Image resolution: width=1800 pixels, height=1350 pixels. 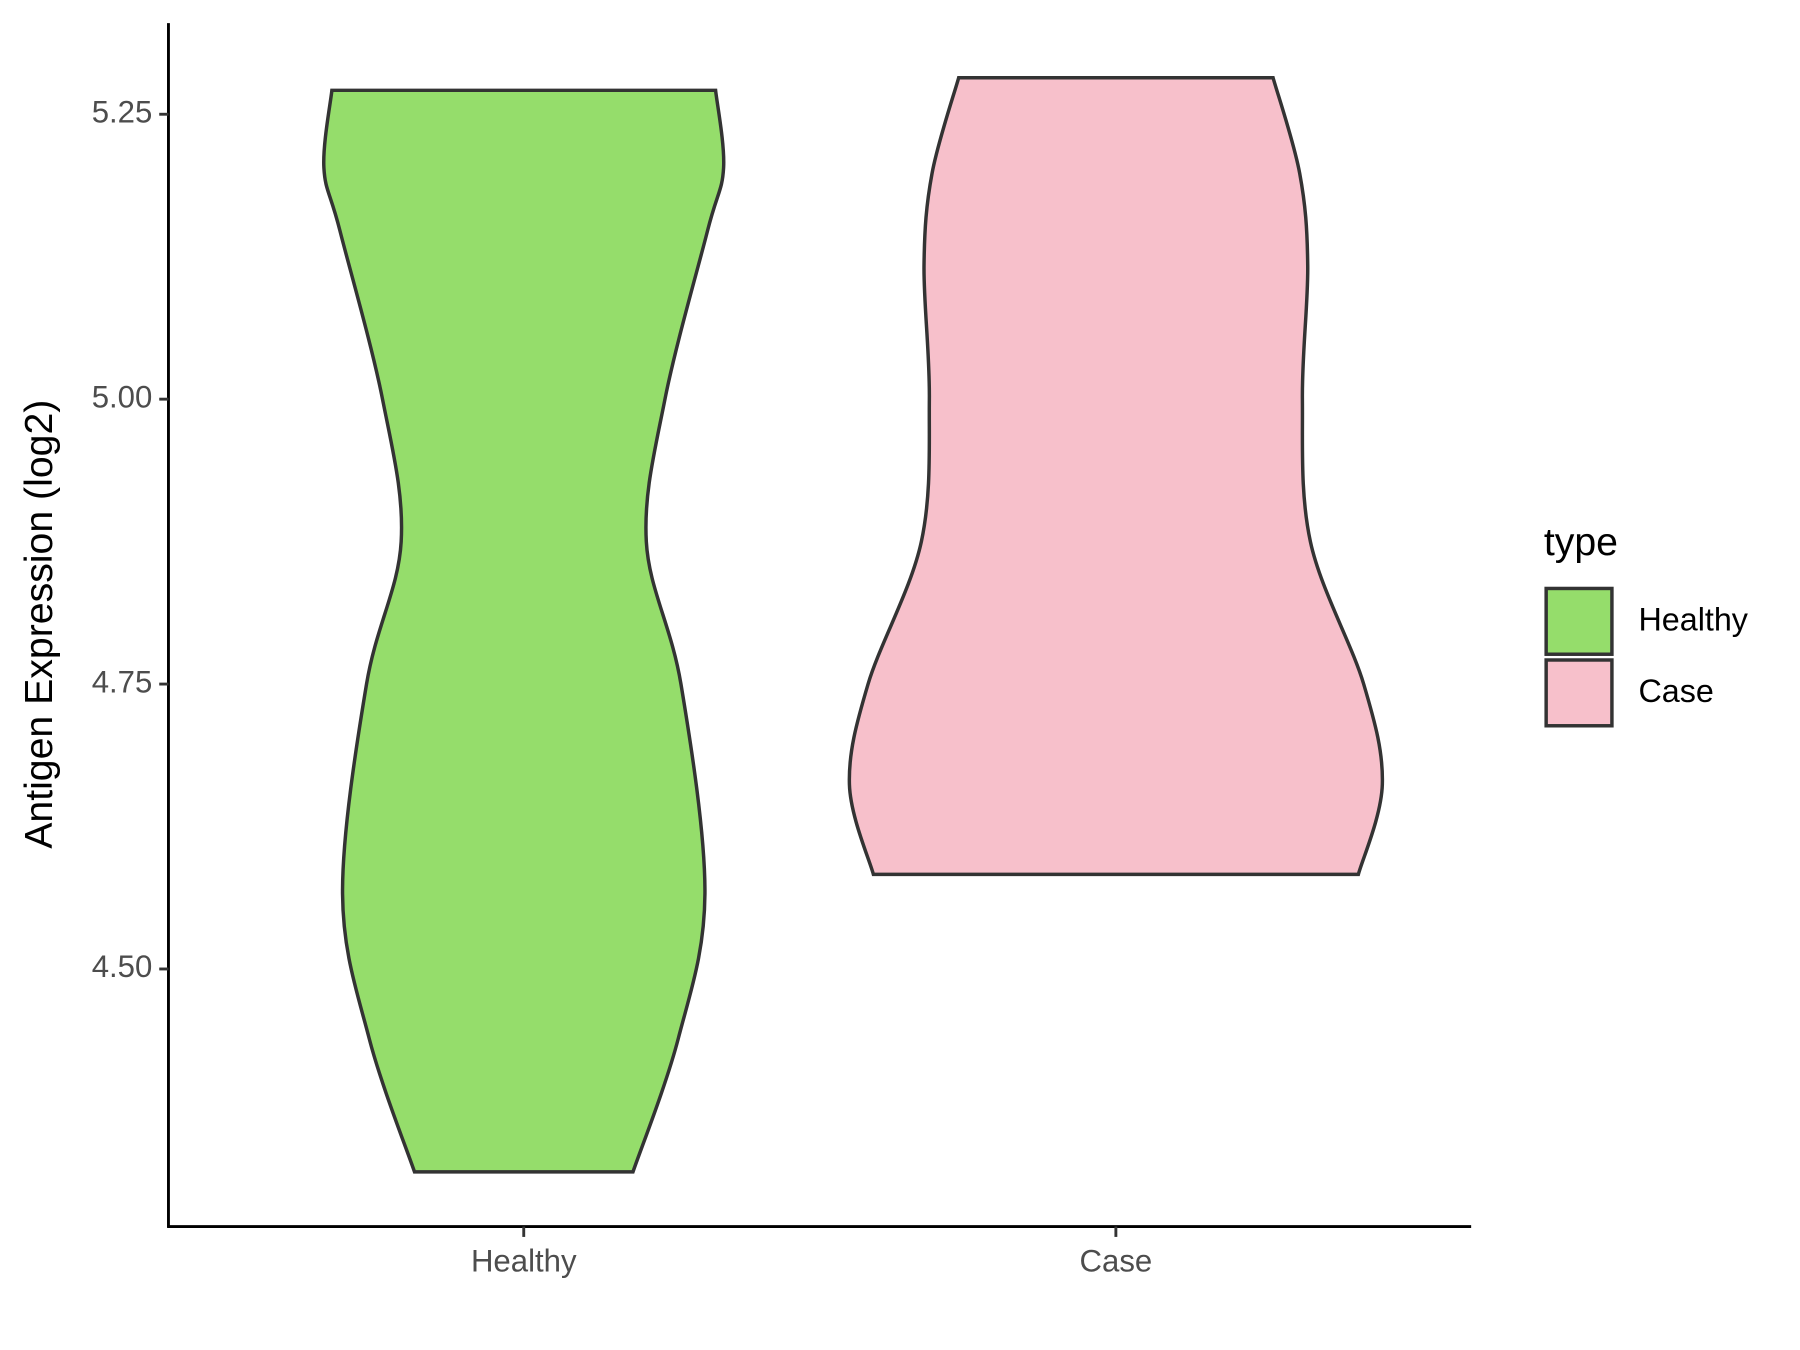 What do you see at coordinates (1116, 1261) in the screenshot?
I see `x-tick-label: Case` at bounding box center [1116, 1261].